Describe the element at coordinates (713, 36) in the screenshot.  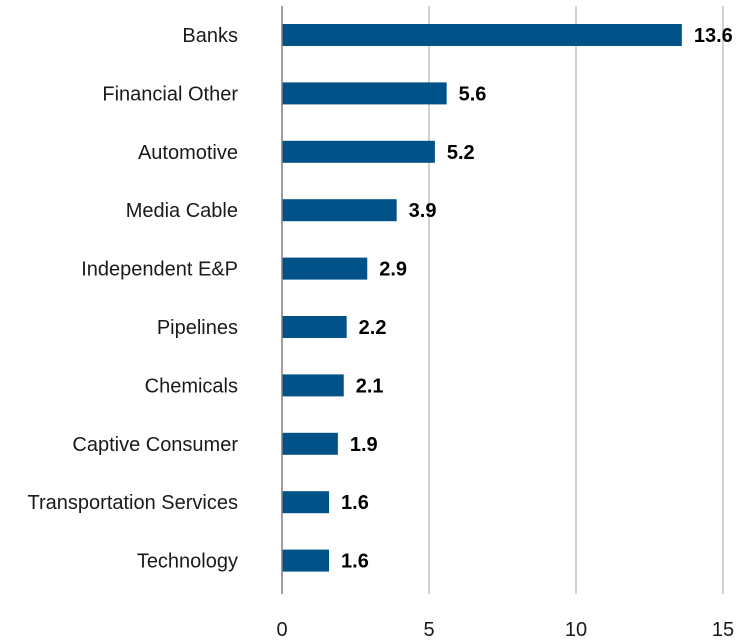
I see `value-label: 13.6` at that location.